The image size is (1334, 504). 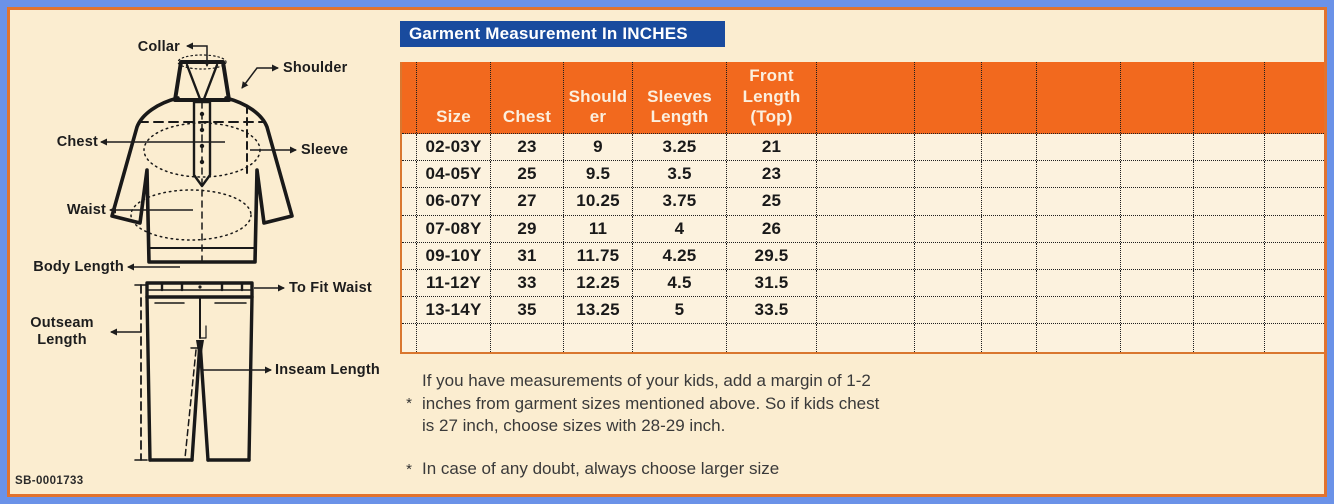 I want to click on table-row: 11-12Y 33 12.25 4.5 31.5, so click(x=863, y=283).